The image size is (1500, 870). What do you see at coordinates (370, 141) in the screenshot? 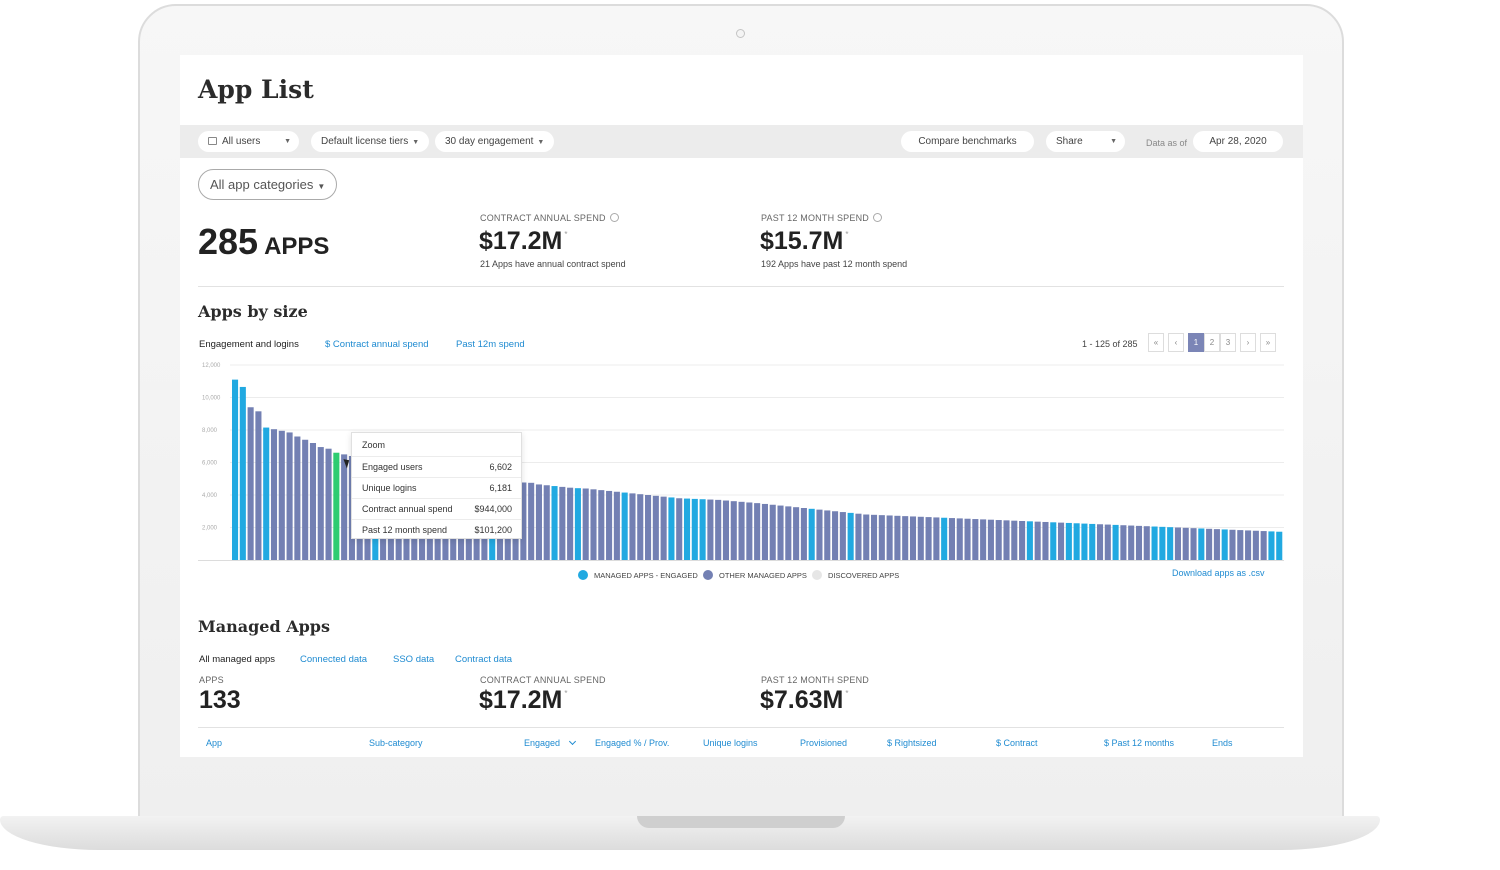
I see `license-filter: Default license tiers ▼` at bounding box center [370, 141].